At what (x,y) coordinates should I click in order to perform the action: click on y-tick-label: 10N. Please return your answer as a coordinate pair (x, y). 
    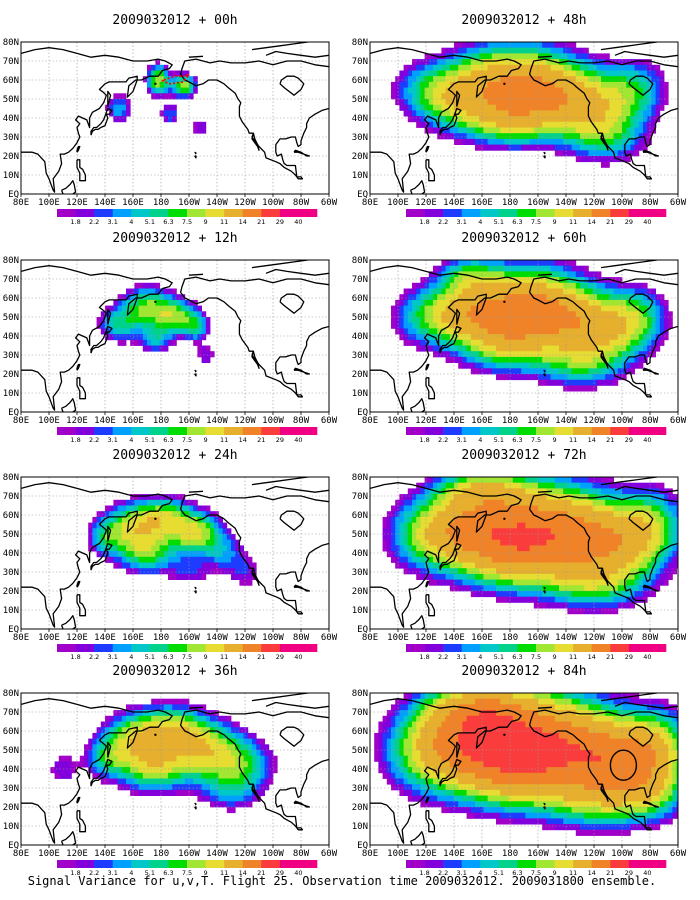
    Looking at the image, I should click on (11, 394).